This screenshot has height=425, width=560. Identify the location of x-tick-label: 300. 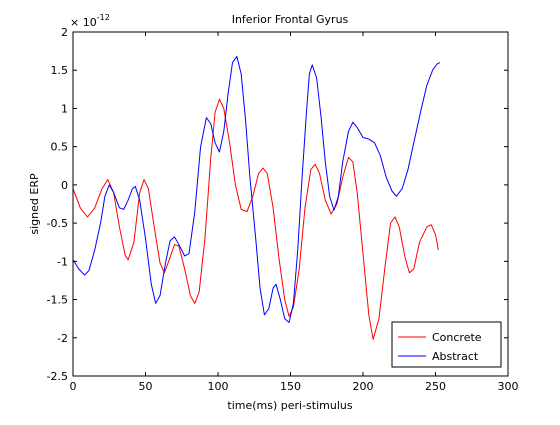
(508, 386).